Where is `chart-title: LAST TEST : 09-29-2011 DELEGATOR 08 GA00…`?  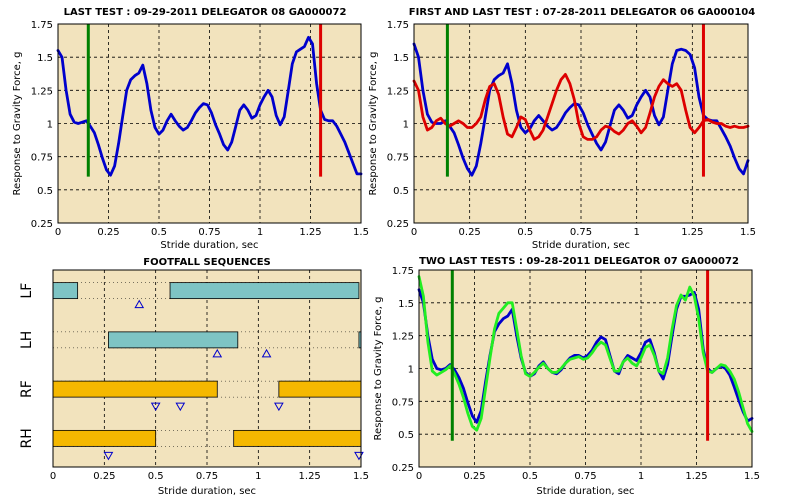
chart-title: LAST TEST : 09-29-2011 DELEGATOR 08 GA00… is located at coordinates (205, 12).